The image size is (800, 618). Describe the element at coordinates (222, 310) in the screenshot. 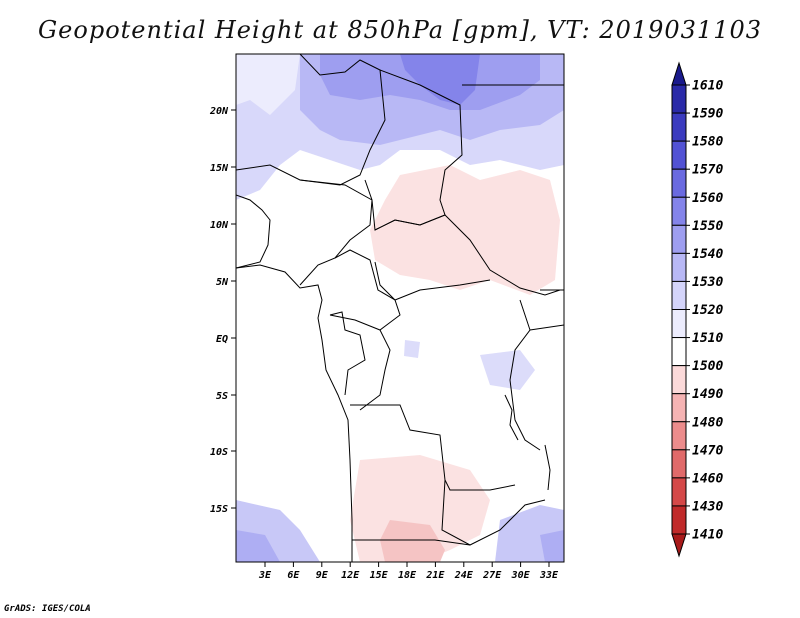

I see `latitude-axis: 20N 15N 10N 5N EQ 5S 10S 15S` at that location.